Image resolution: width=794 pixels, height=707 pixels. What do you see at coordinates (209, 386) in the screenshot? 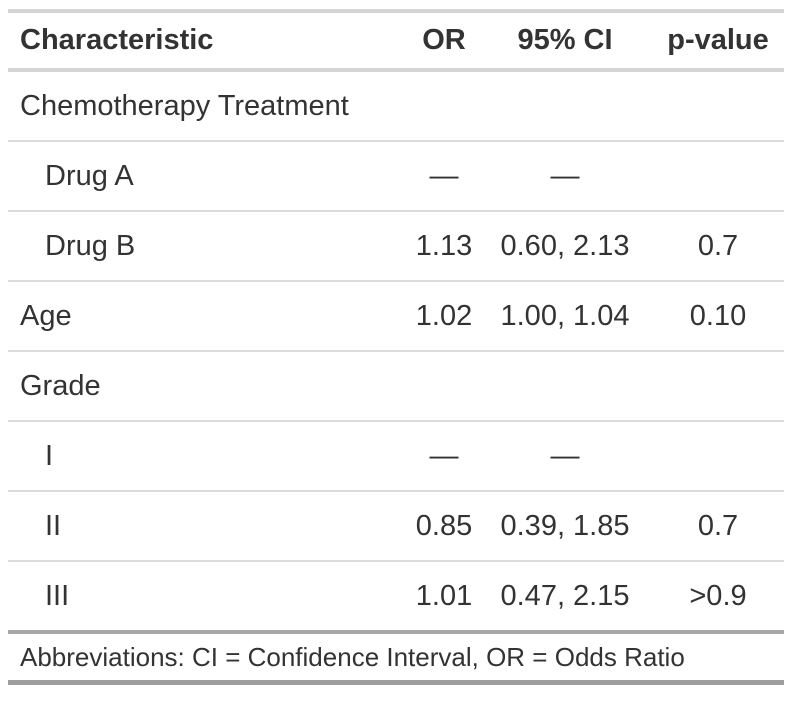
I see `cell-label: Grade` at bounding box center [209, 386].